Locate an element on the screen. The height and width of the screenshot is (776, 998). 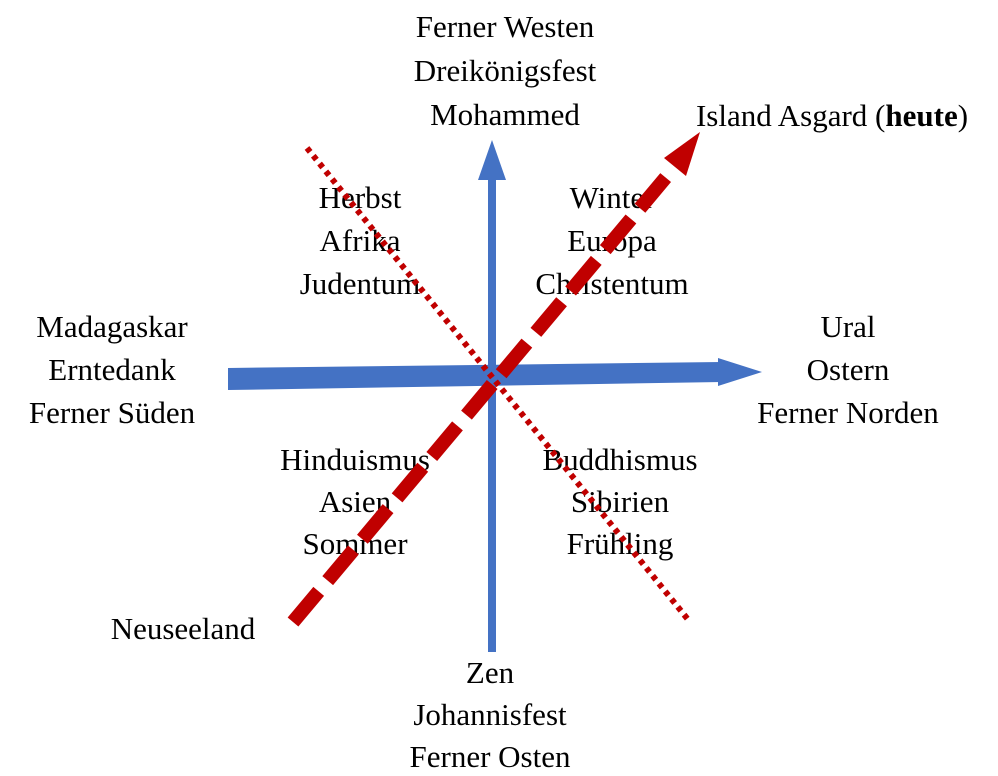
island-label: Island Asgard (heute) is located at coordinates (832, 115).